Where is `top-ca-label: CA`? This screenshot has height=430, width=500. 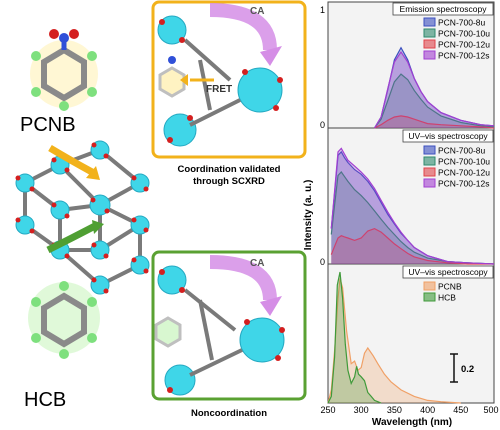
top-ca-label: CA is located at coordinates (257, 11).